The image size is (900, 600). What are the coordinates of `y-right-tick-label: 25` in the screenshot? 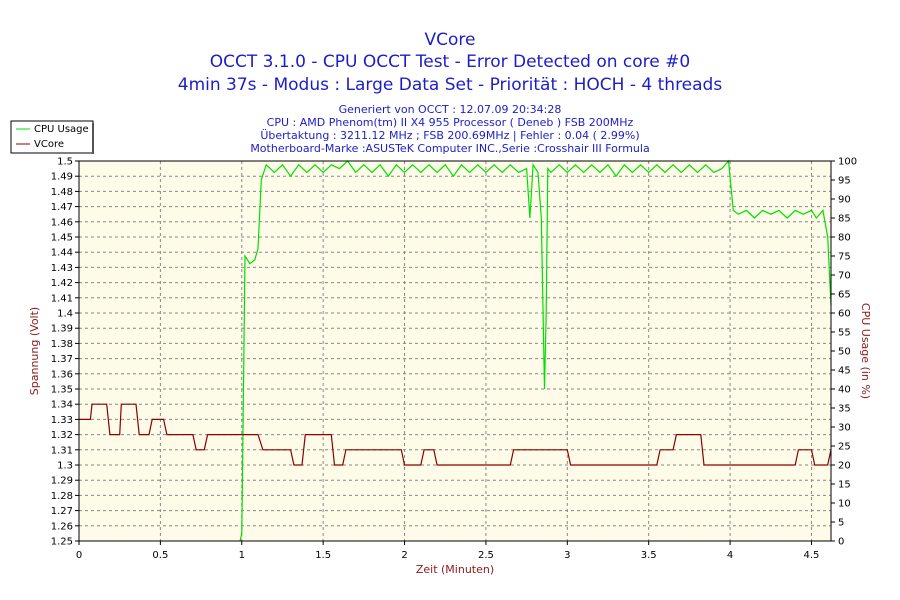 It's located at (844, 447).